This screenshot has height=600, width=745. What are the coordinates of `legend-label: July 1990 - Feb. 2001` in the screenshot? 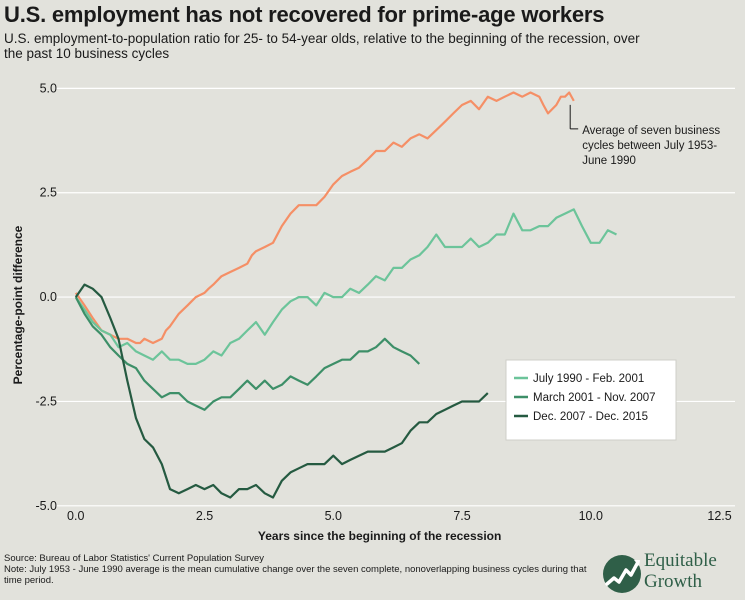 It's located at (588, 379).